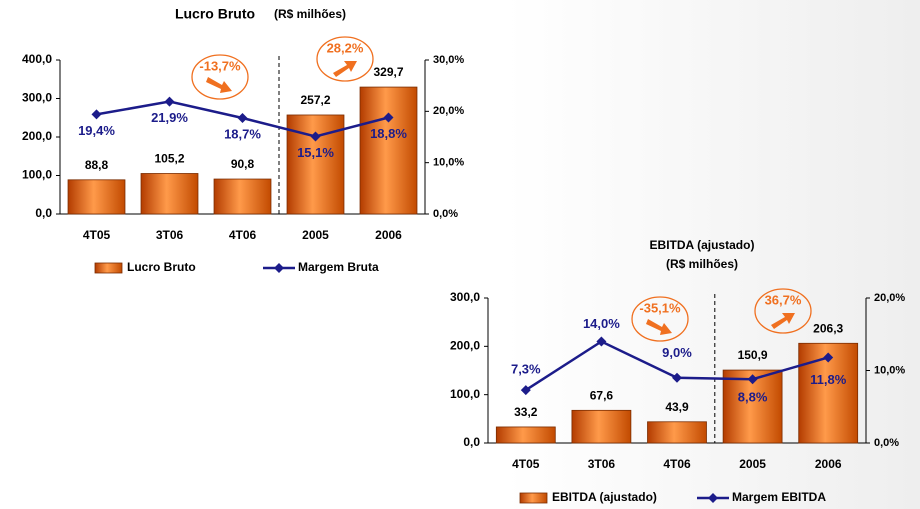  What do you see at coordinates (526, 412) in the screenshot?
I see `bar-label: 33,2` at bounding box center [526, 412].